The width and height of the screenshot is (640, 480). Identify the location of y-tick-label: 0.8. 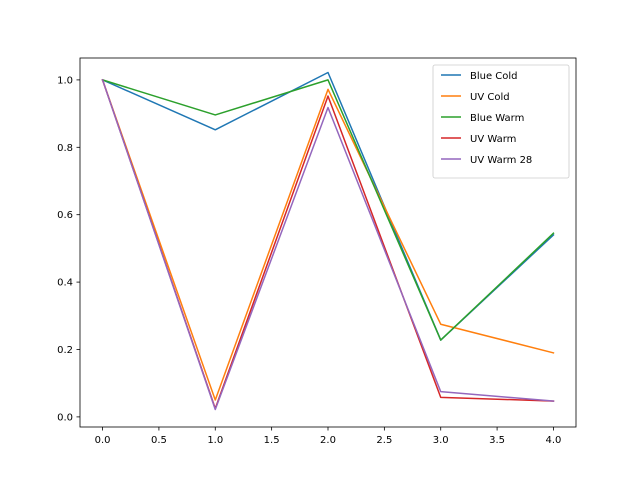
(65, 148).